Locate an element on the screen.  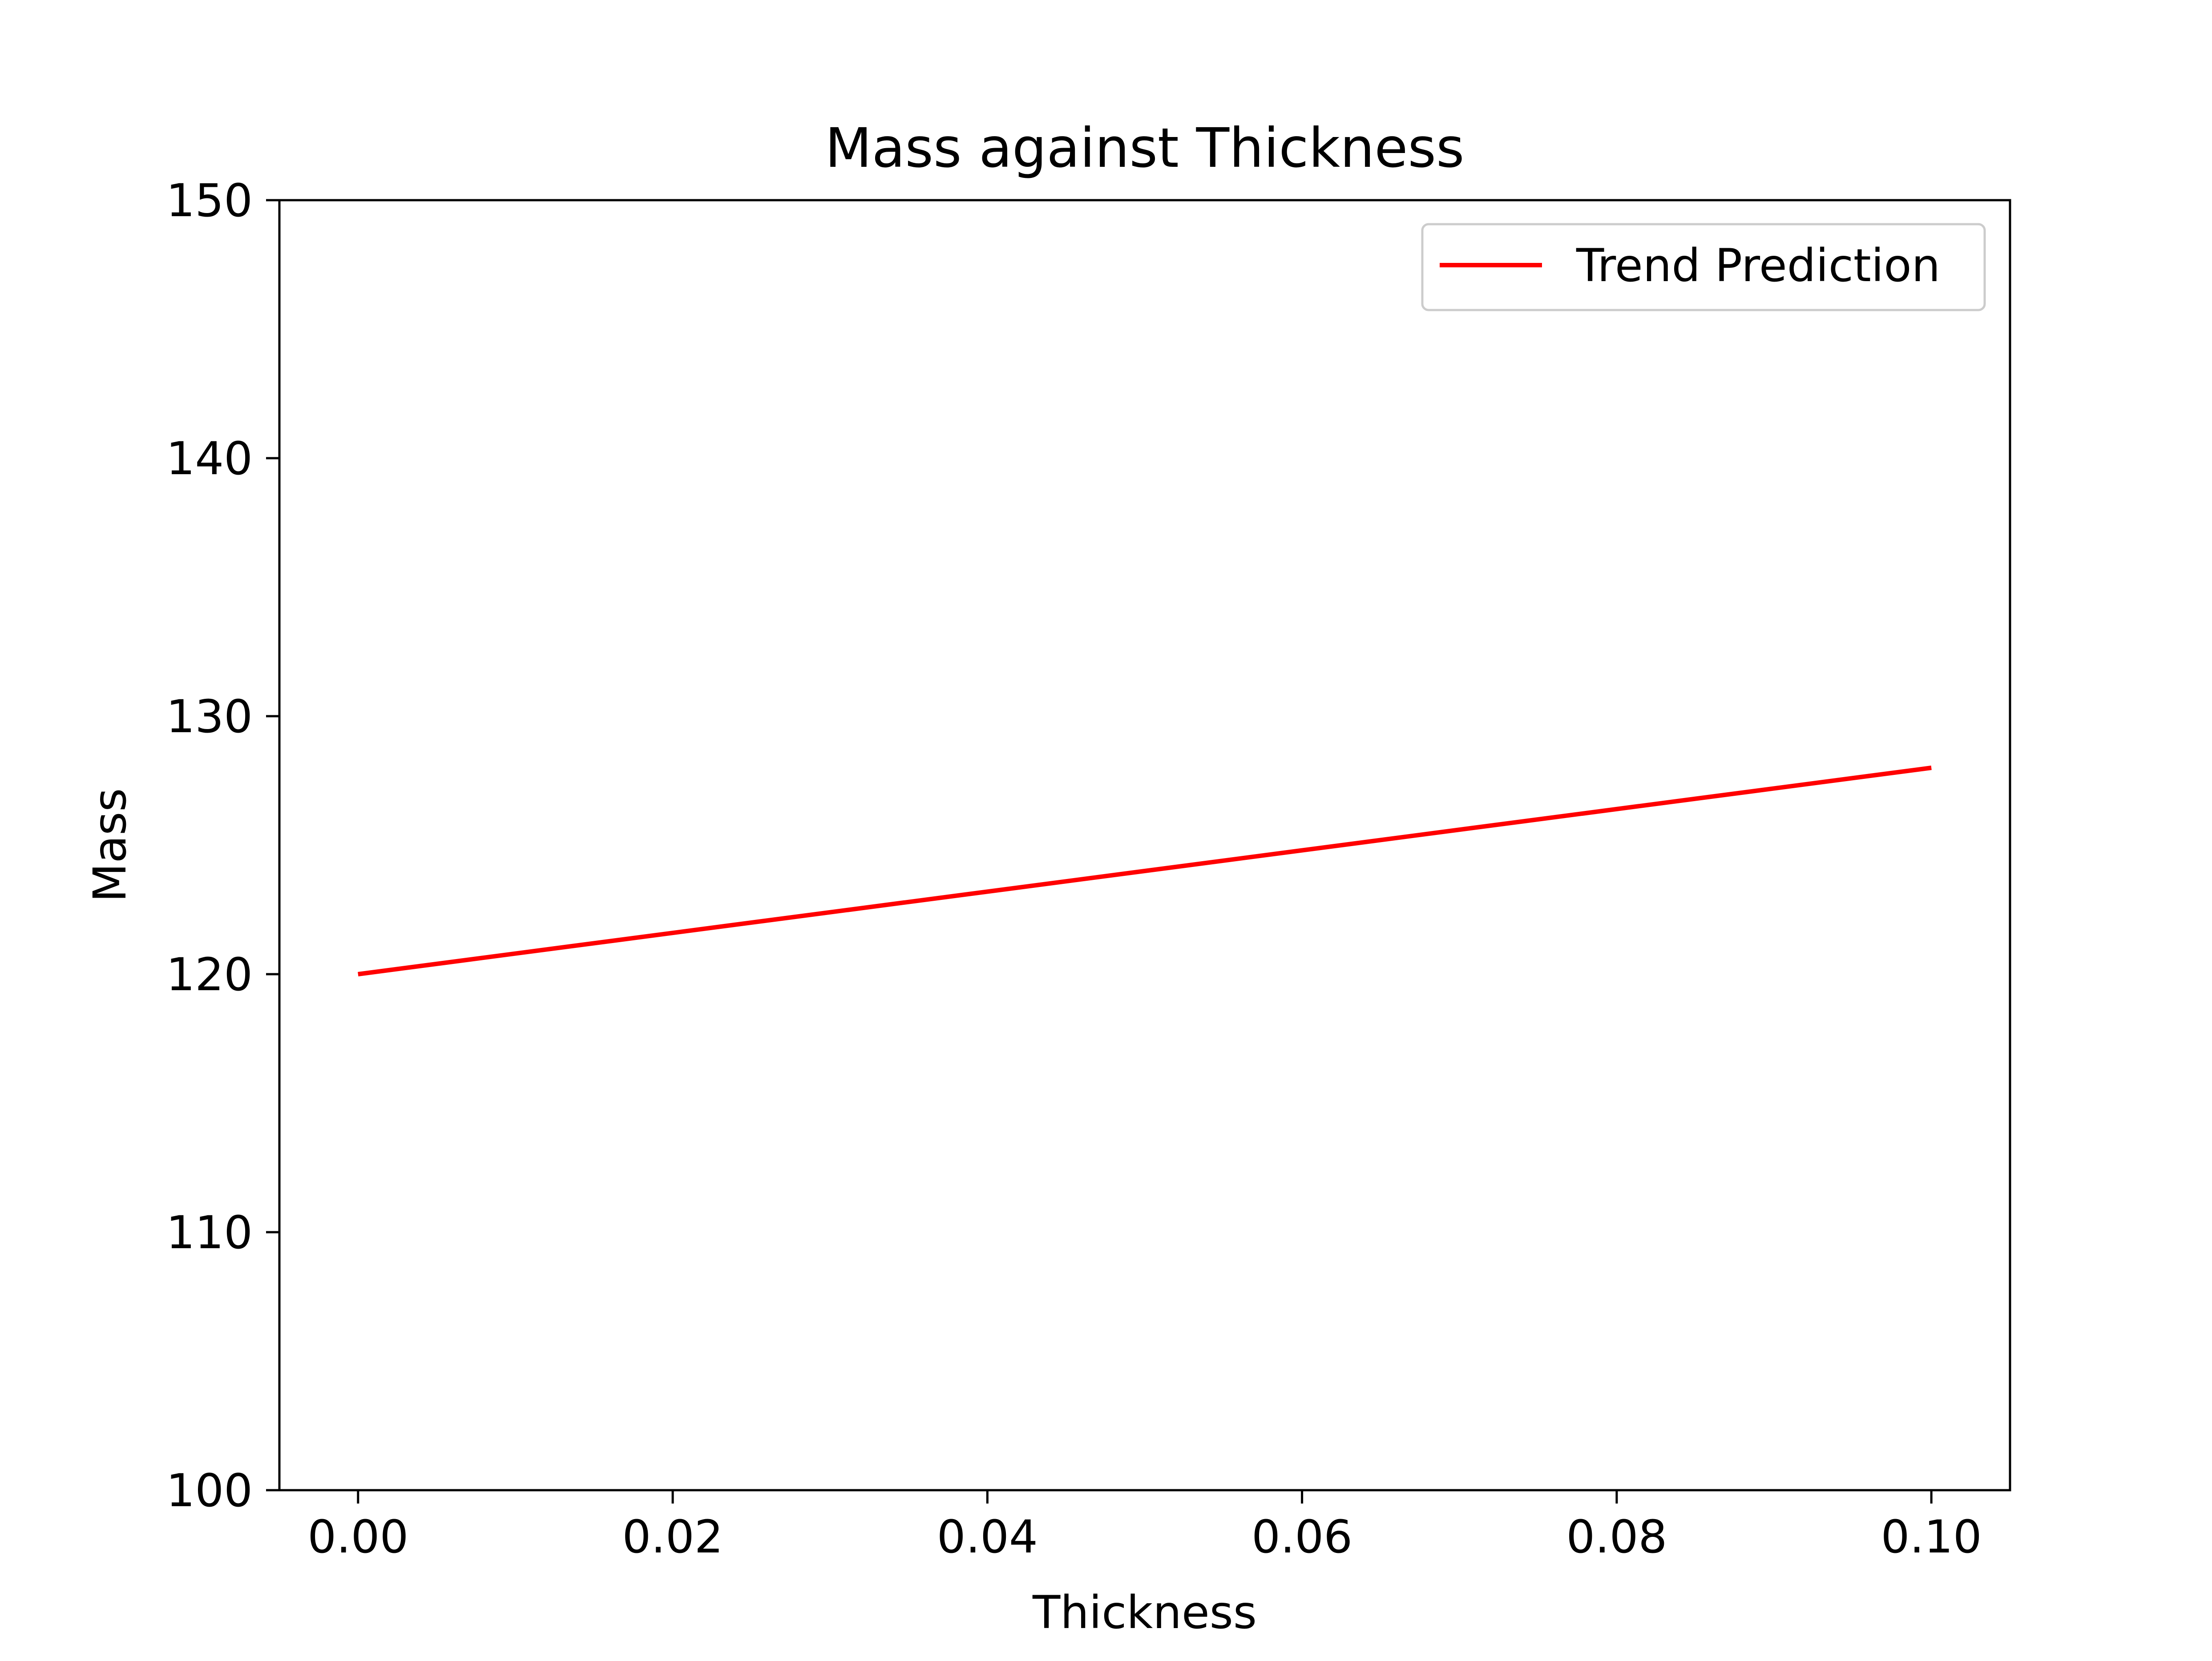
y-axis: 100 110 120 130 140 150 is located at coordinates (223, 846).